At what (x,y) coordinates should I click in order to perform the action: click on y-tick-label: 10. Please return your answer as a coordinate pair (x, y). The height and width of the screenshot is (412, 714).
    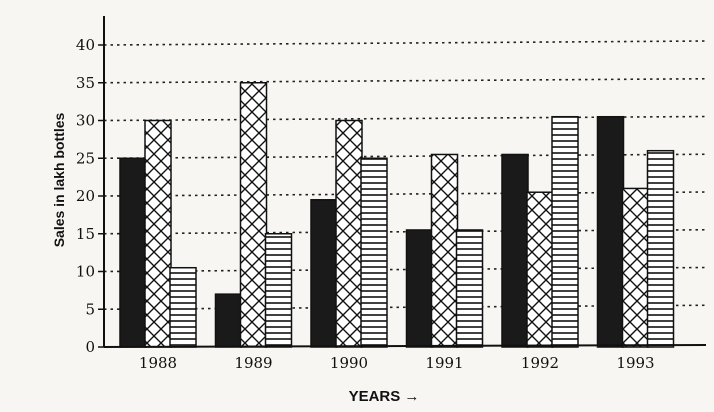
    Looking at the image, I should click on (85, 272).